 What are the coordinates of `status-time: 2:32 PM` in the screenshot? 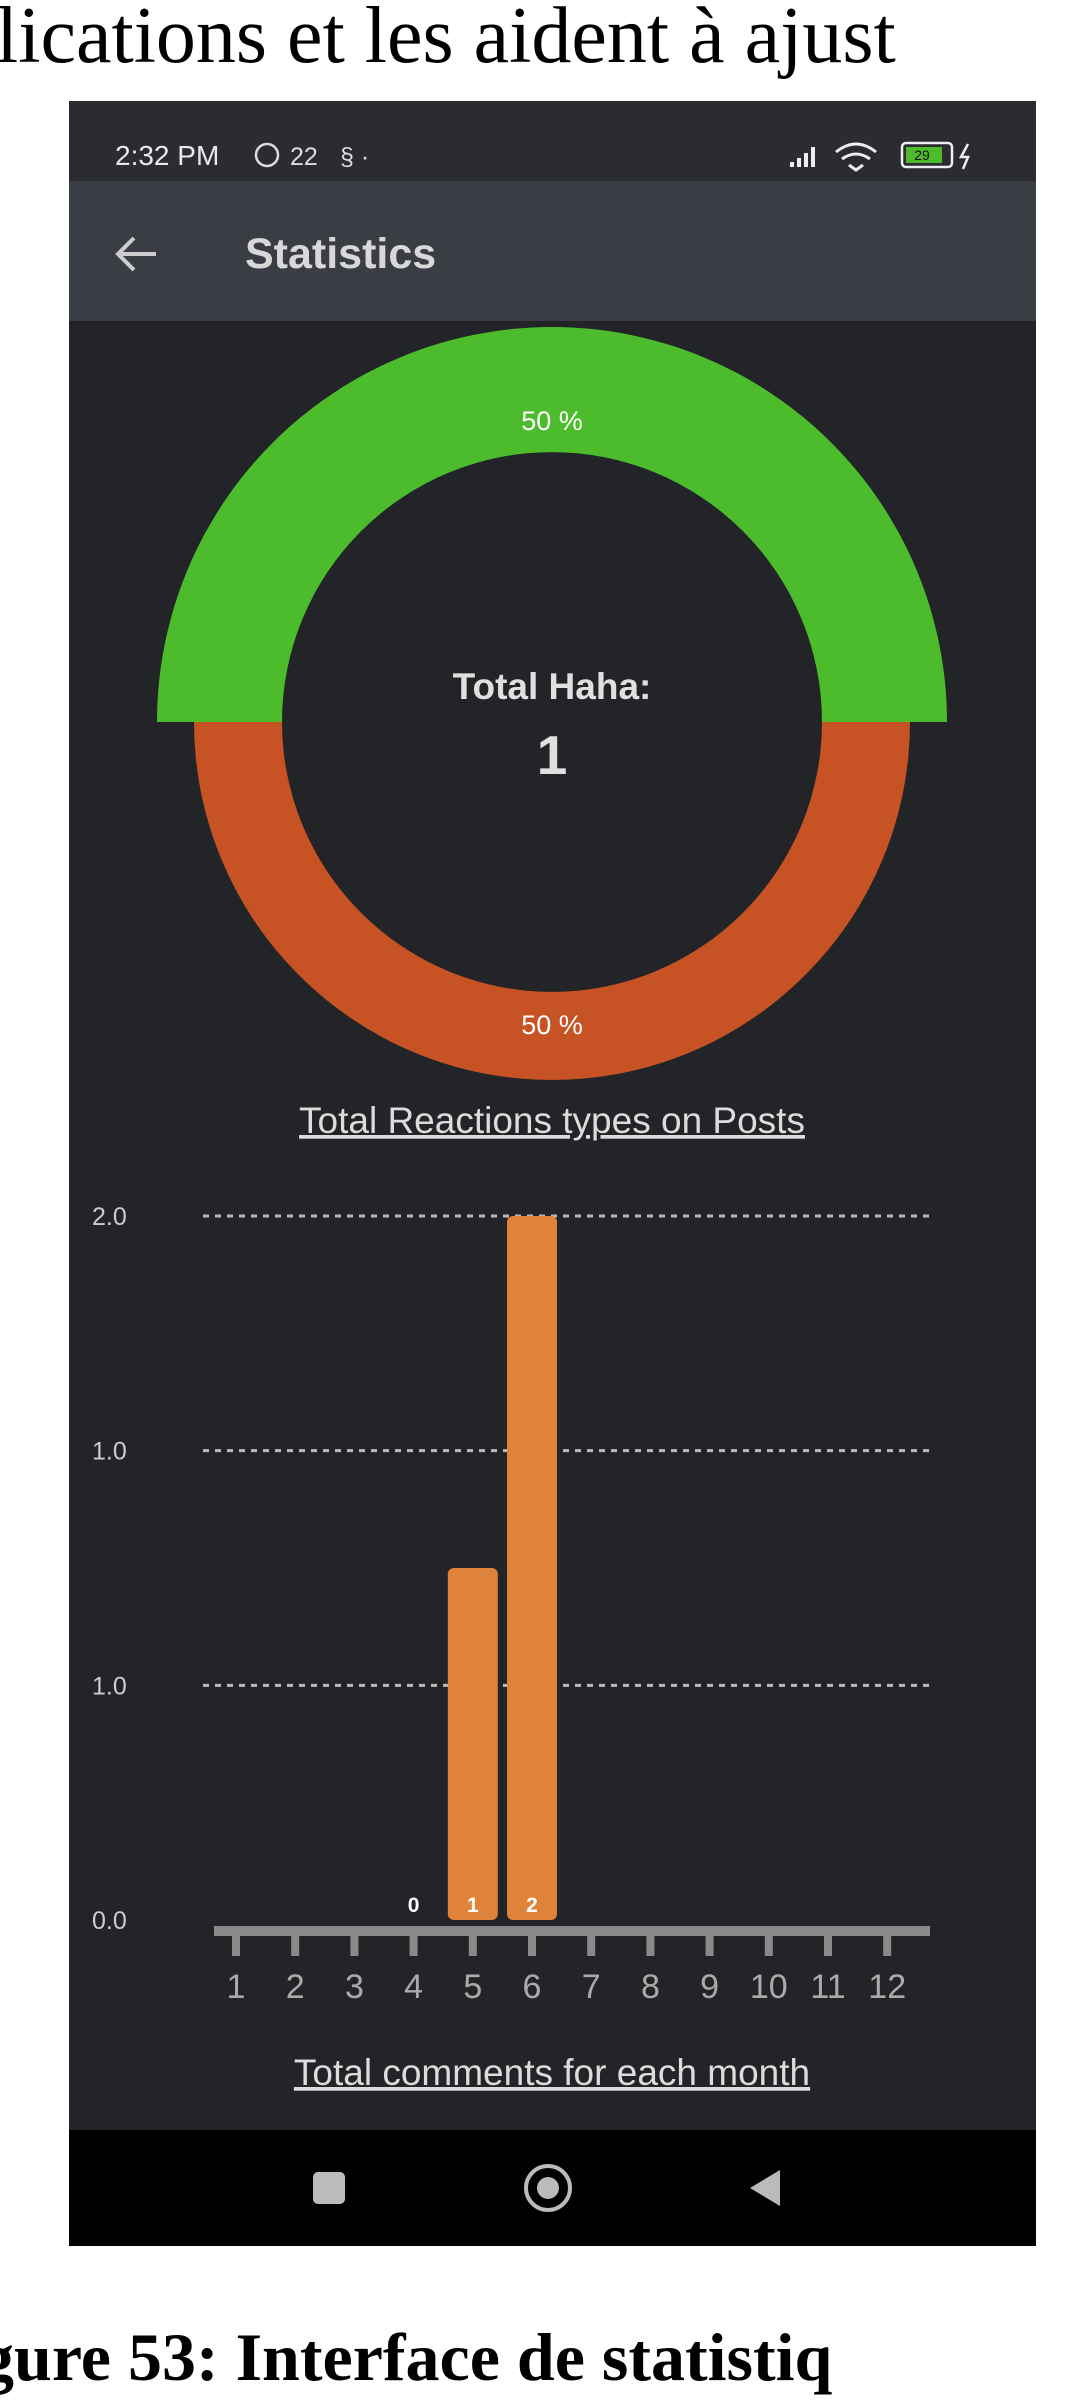 It's located at (167, 155).